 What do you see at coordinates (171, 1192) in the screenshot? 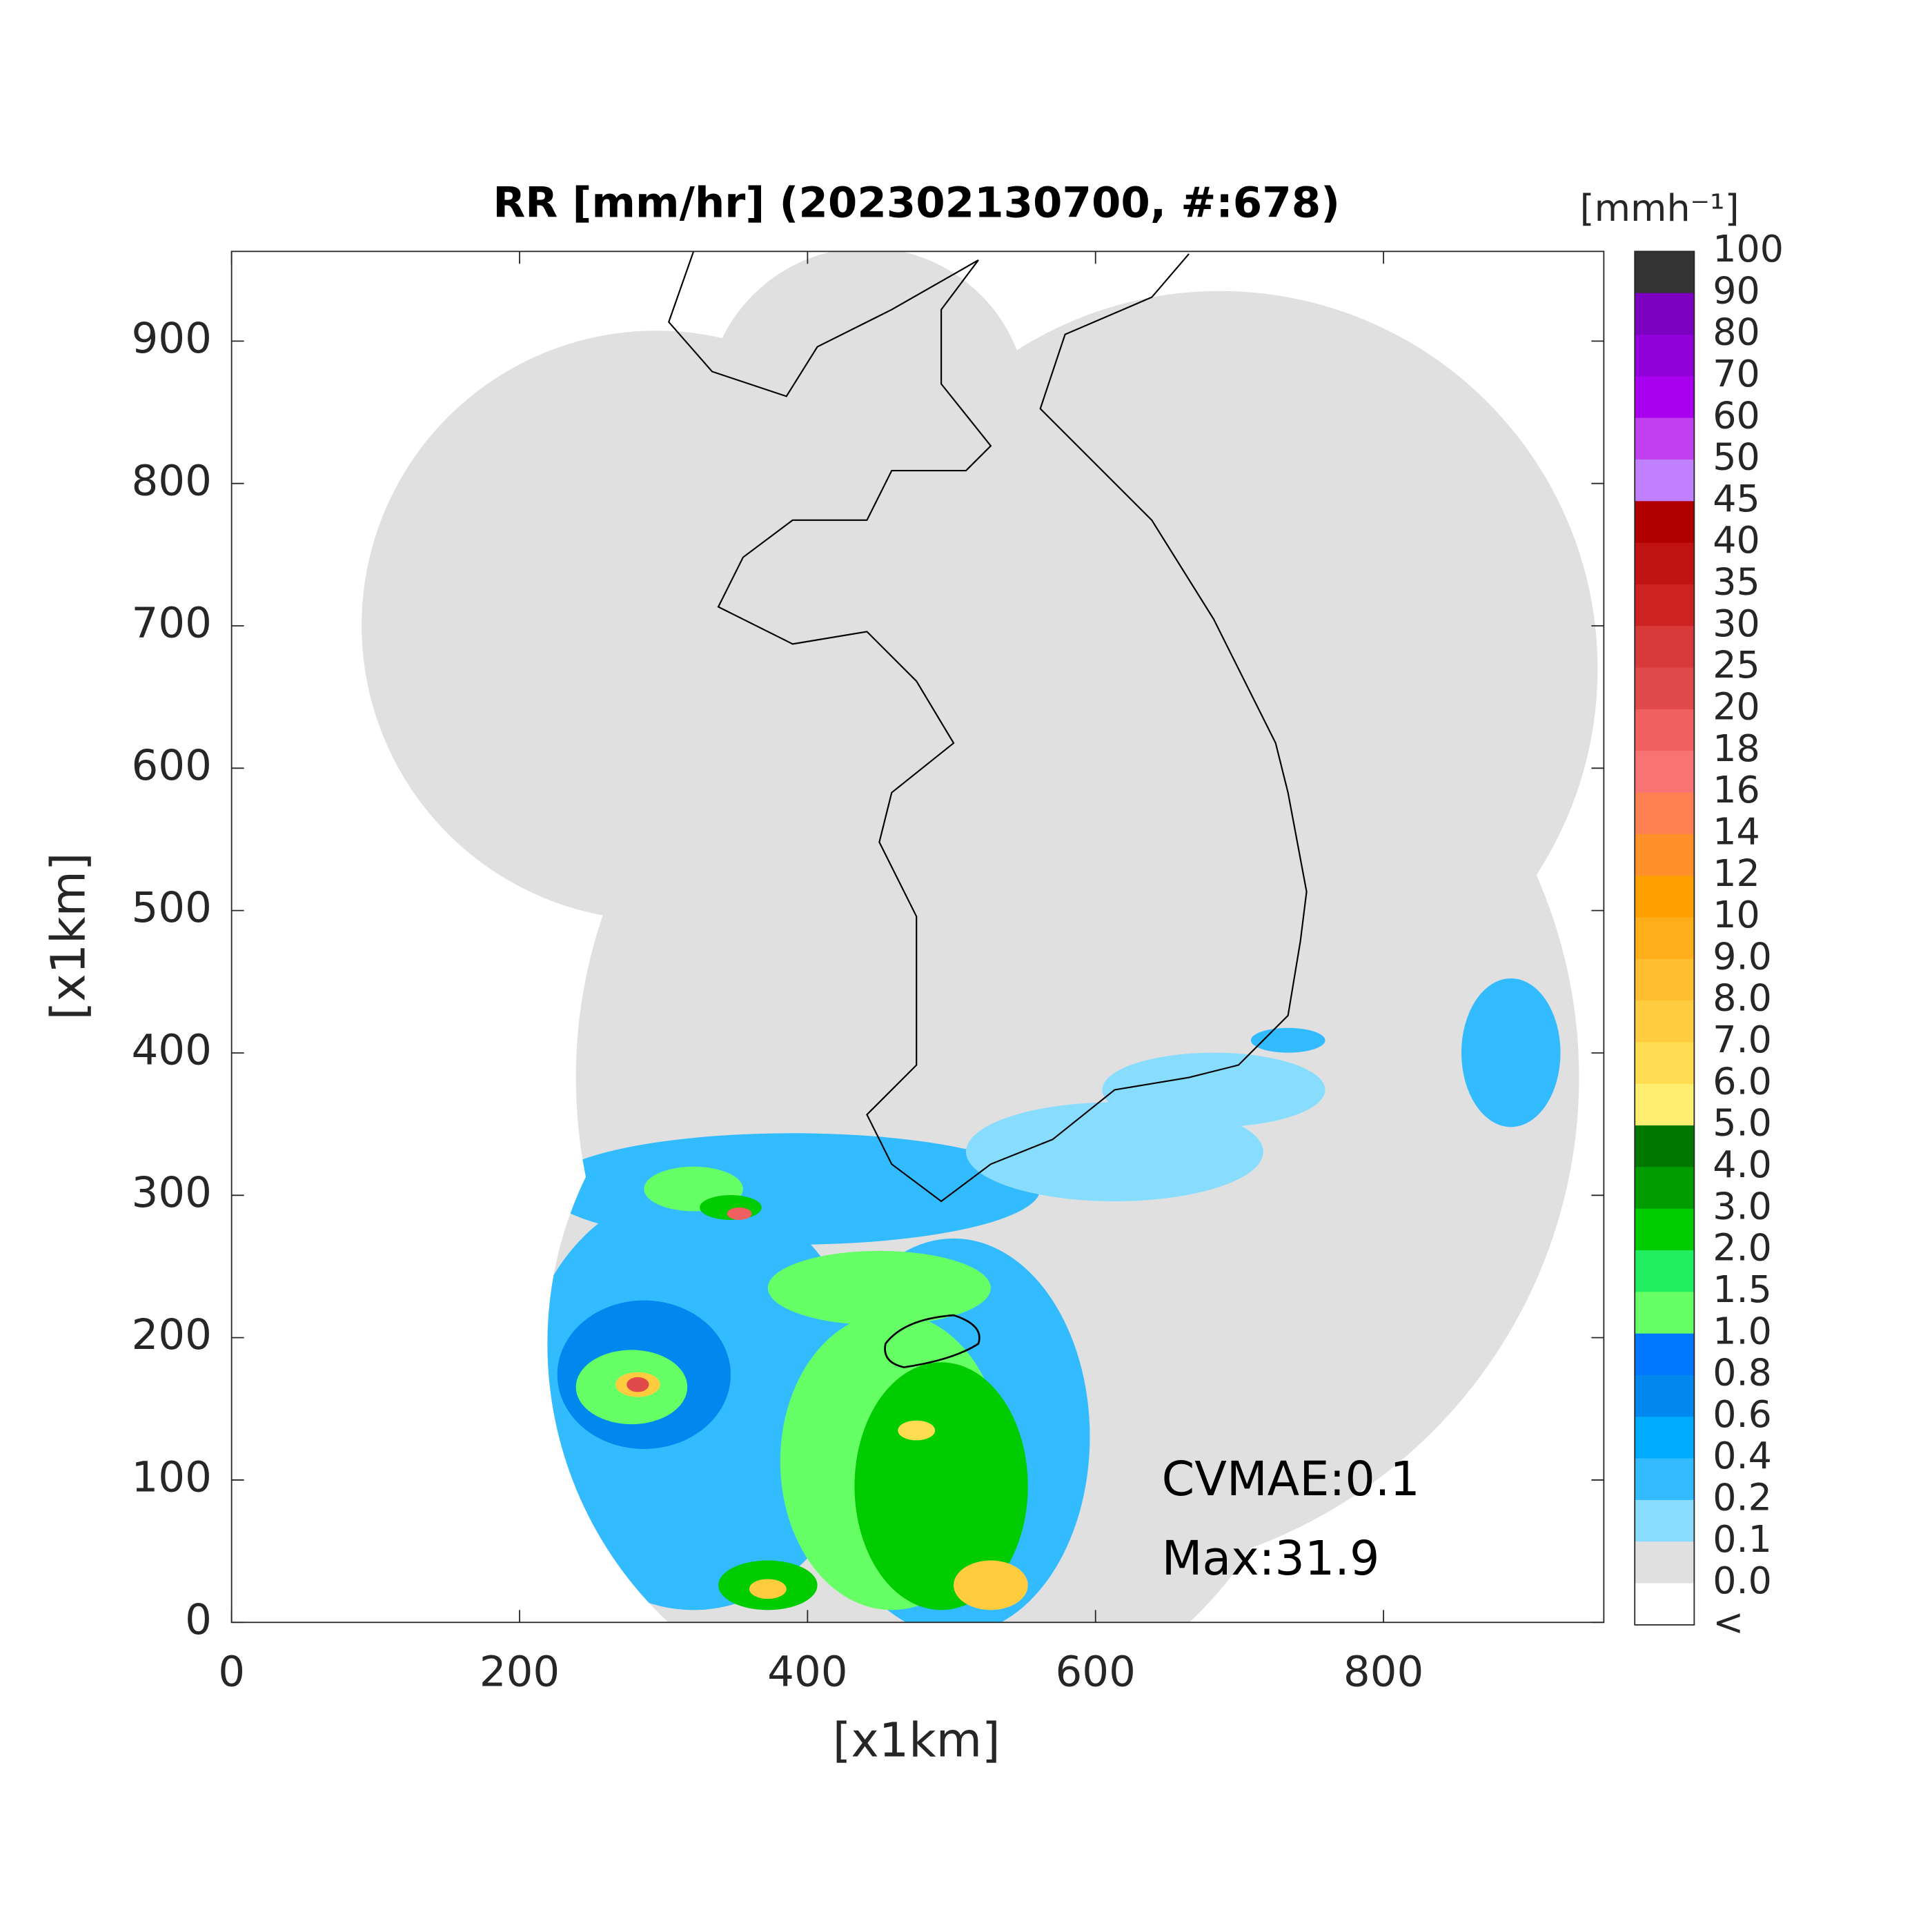
I see `y-tick-label: 300` at bounding box center [171, 1192].